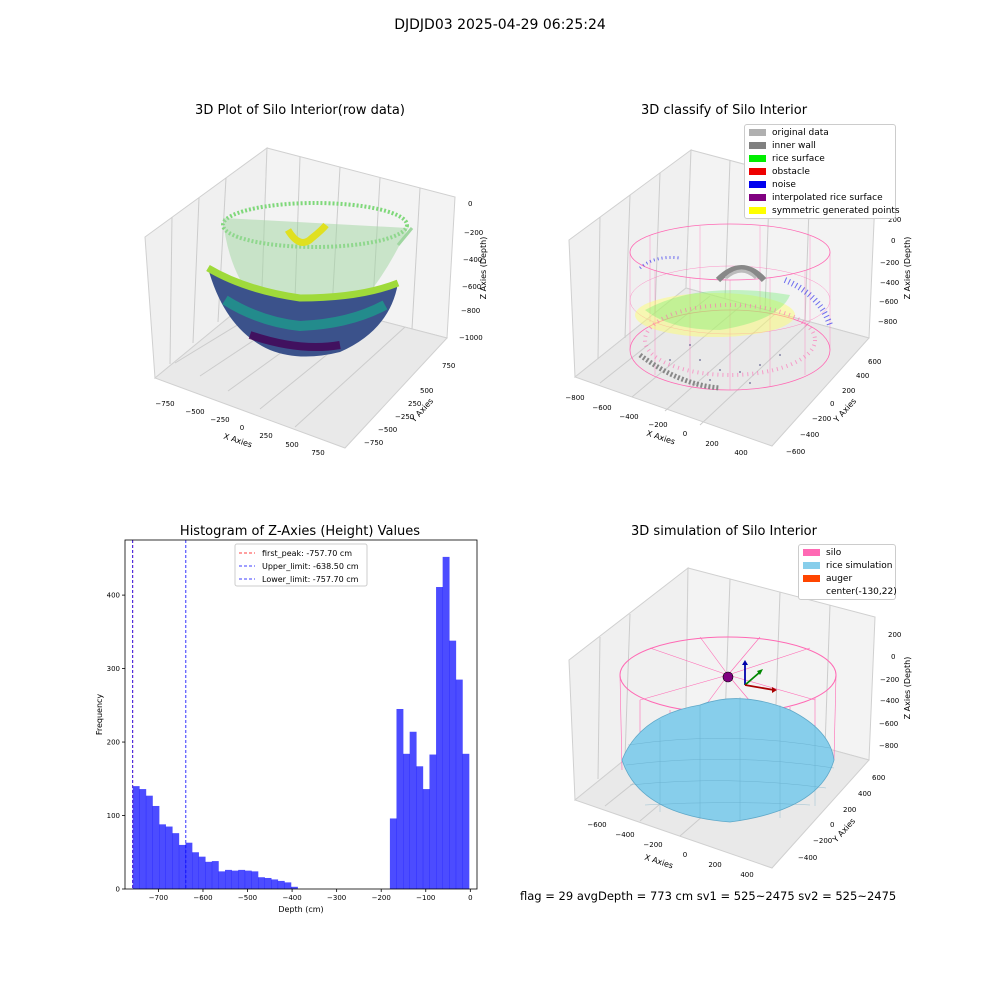 The width and height of the screenshot is (1000, 1000). I want to click on classify-ytick: 400, so click(862, 376).